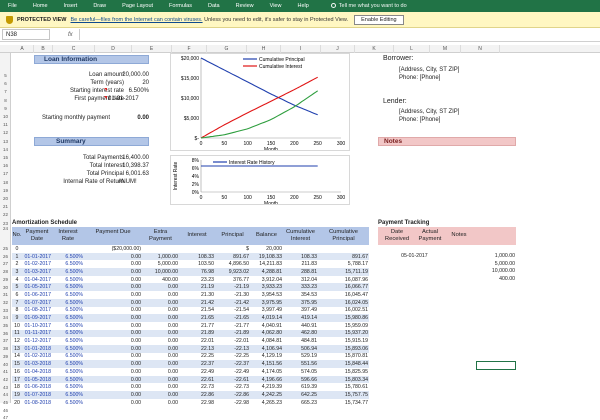 The width and height of the screenshot is (600, 420). What do you see at coordinates (5, 287) in the screenshot?
I see `row-header: 30` at bounding box center [5, 287].